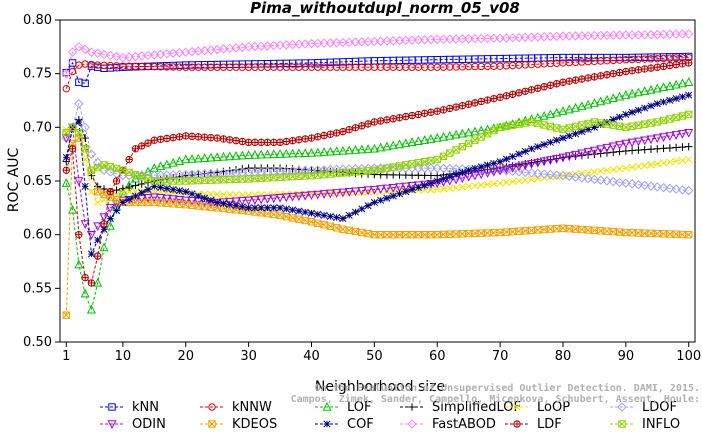  What do you see at coordinates (135, 185) in the screenshot?
I see `data-point-simplifiedlof` at bounding box center [135, 185].